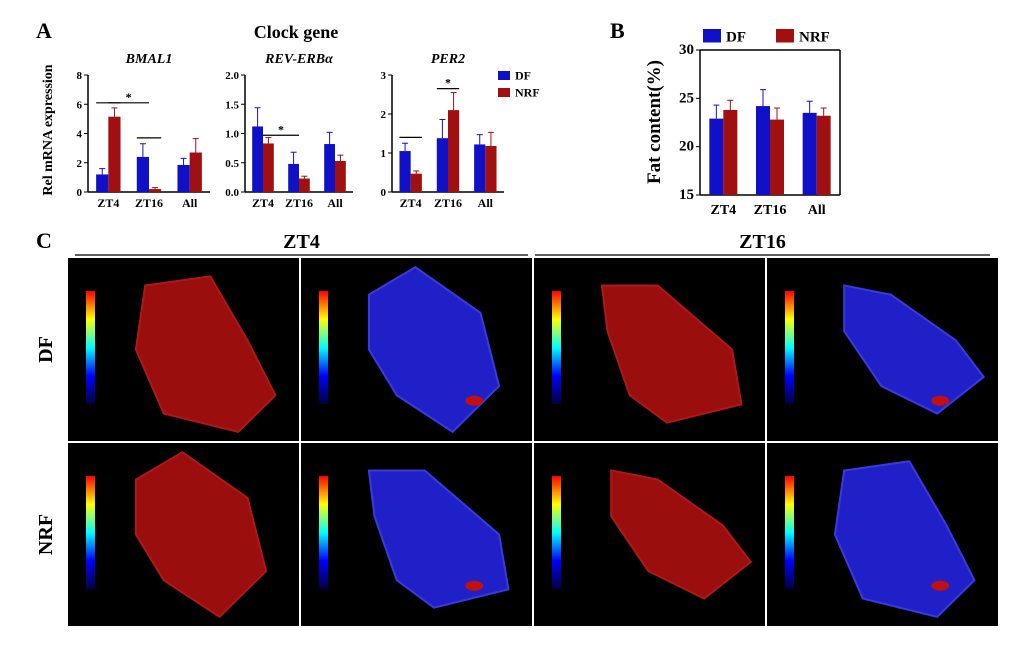 This screenshot has height=648, width=1024. Describe the element at coordinates (232, 135) in the screenshot. I see `y-tick-label: 1.0` at that location.